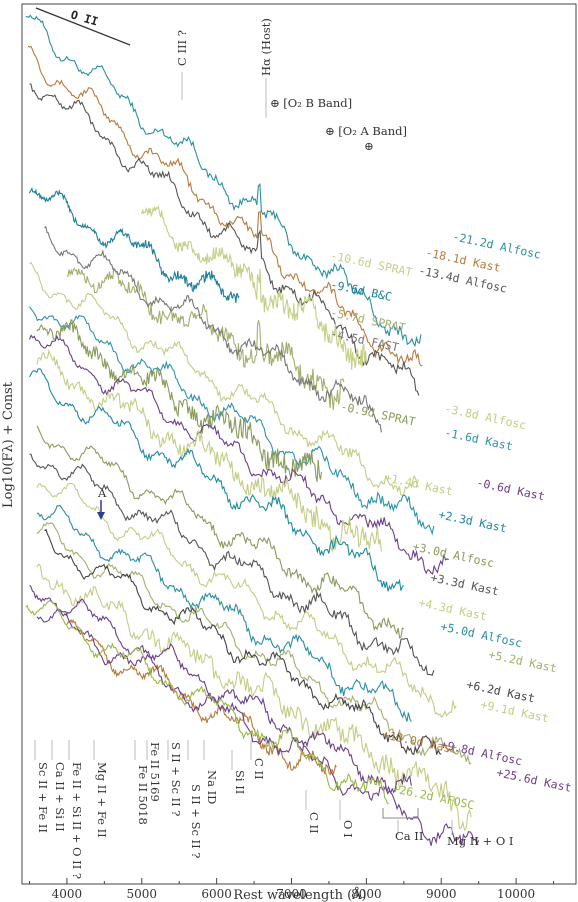 The image size is (578, 902). Describe the element at coordinates (291, 894) in the screenshot. I see `x-tick-label: 7000` at that location.